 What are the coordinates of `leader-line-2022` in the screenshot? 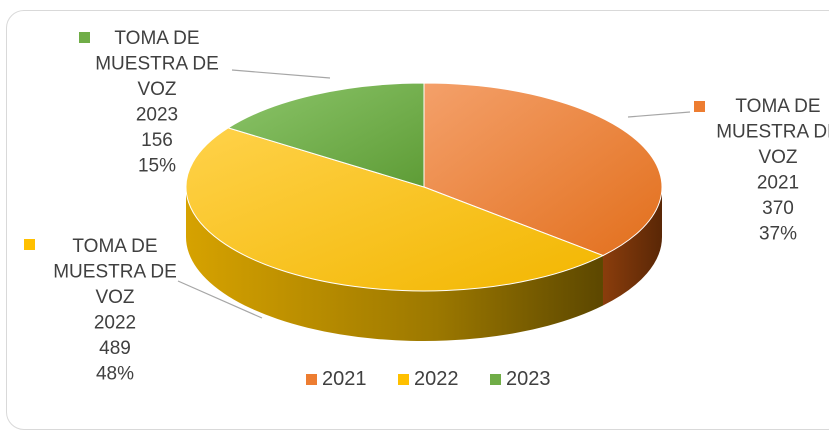 It's located at (220, 299).